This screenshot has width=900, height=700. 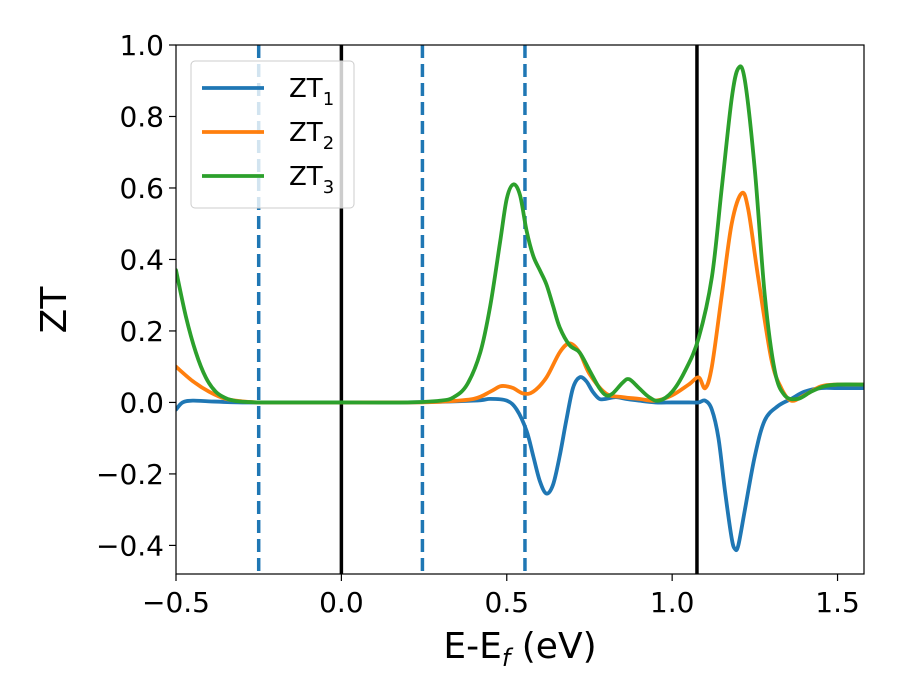 I want to click on y-tick-label-2: 0.0, so click(x=141, y=402).